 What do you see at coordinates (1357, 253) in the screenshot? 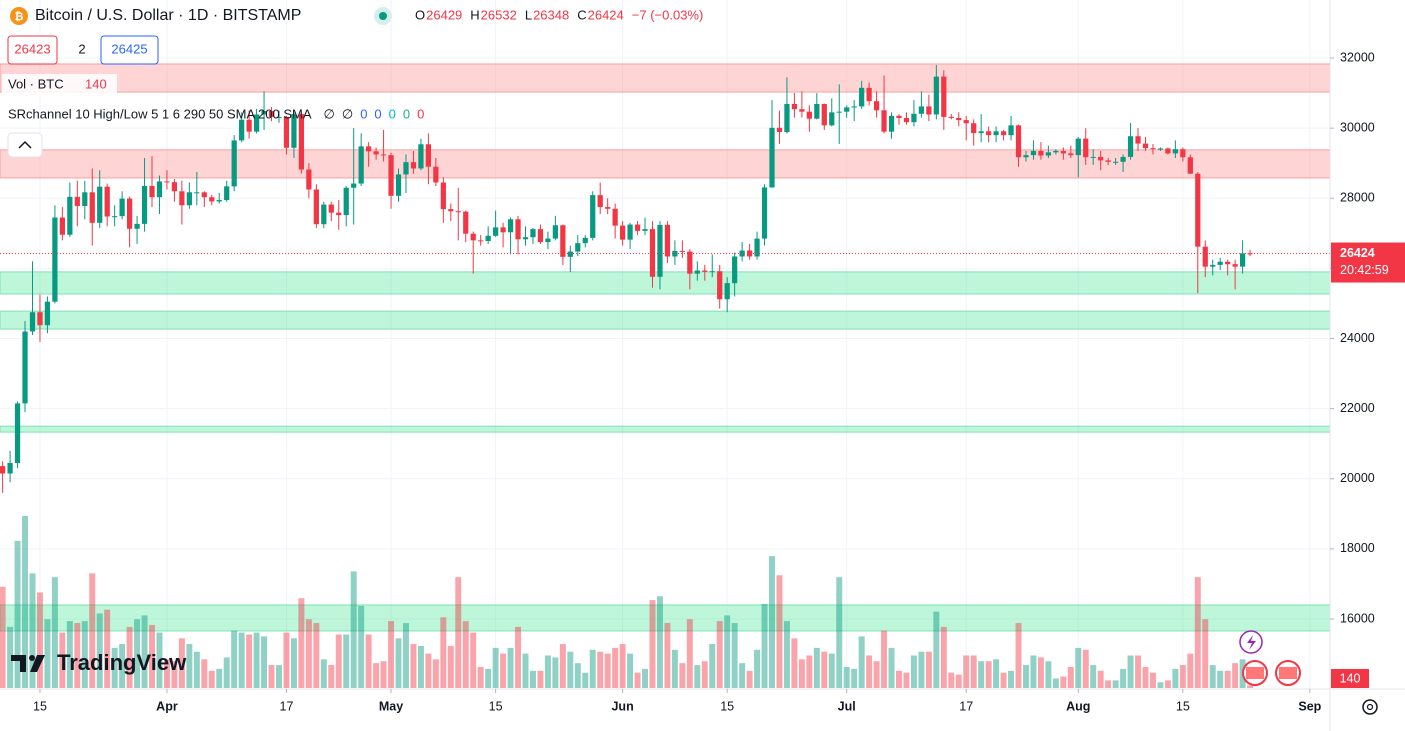
I see `last-price-label: 26424` at bounding box center [1357, 253].